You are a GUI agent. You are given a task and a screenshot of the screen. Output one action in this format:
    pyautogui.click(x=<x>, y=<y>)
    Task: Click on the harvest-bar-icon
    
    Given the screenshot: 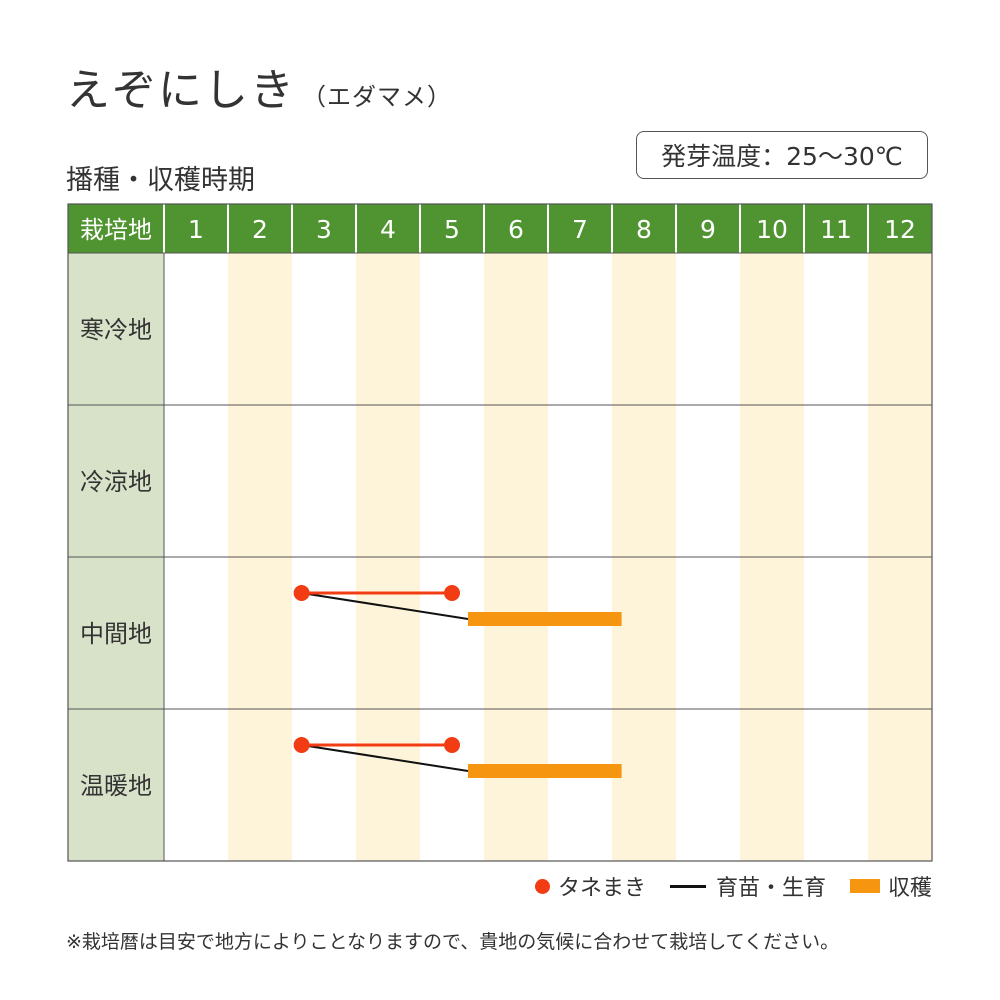 What is the action you would take?
    pyautogui.click(x=864, y=886)
    